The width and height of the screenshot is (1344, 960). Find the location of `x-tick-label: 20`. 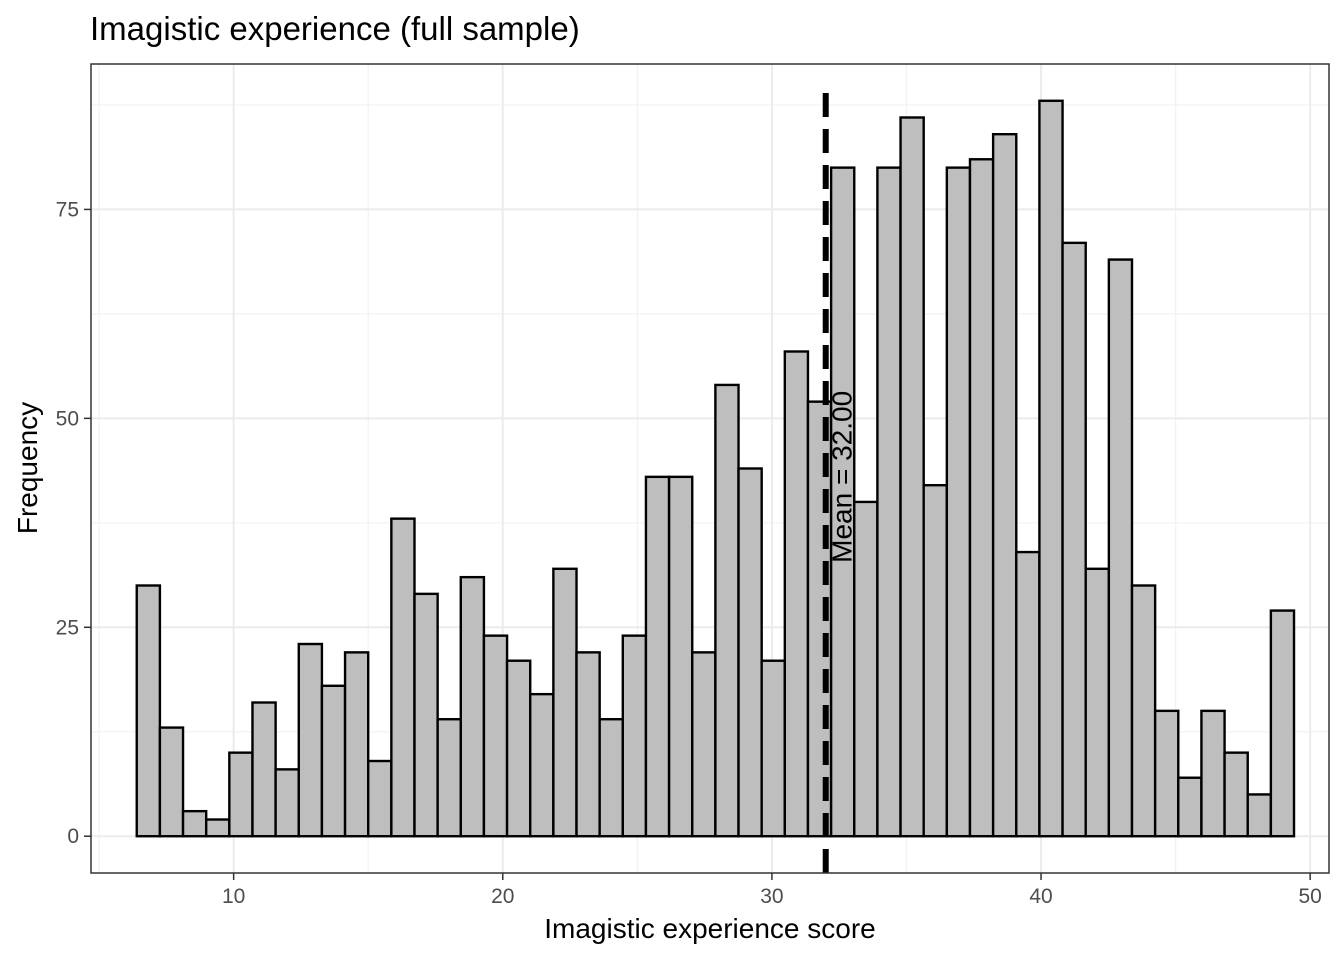

x-tick-label: 20 is located at coordinates (502, 896).